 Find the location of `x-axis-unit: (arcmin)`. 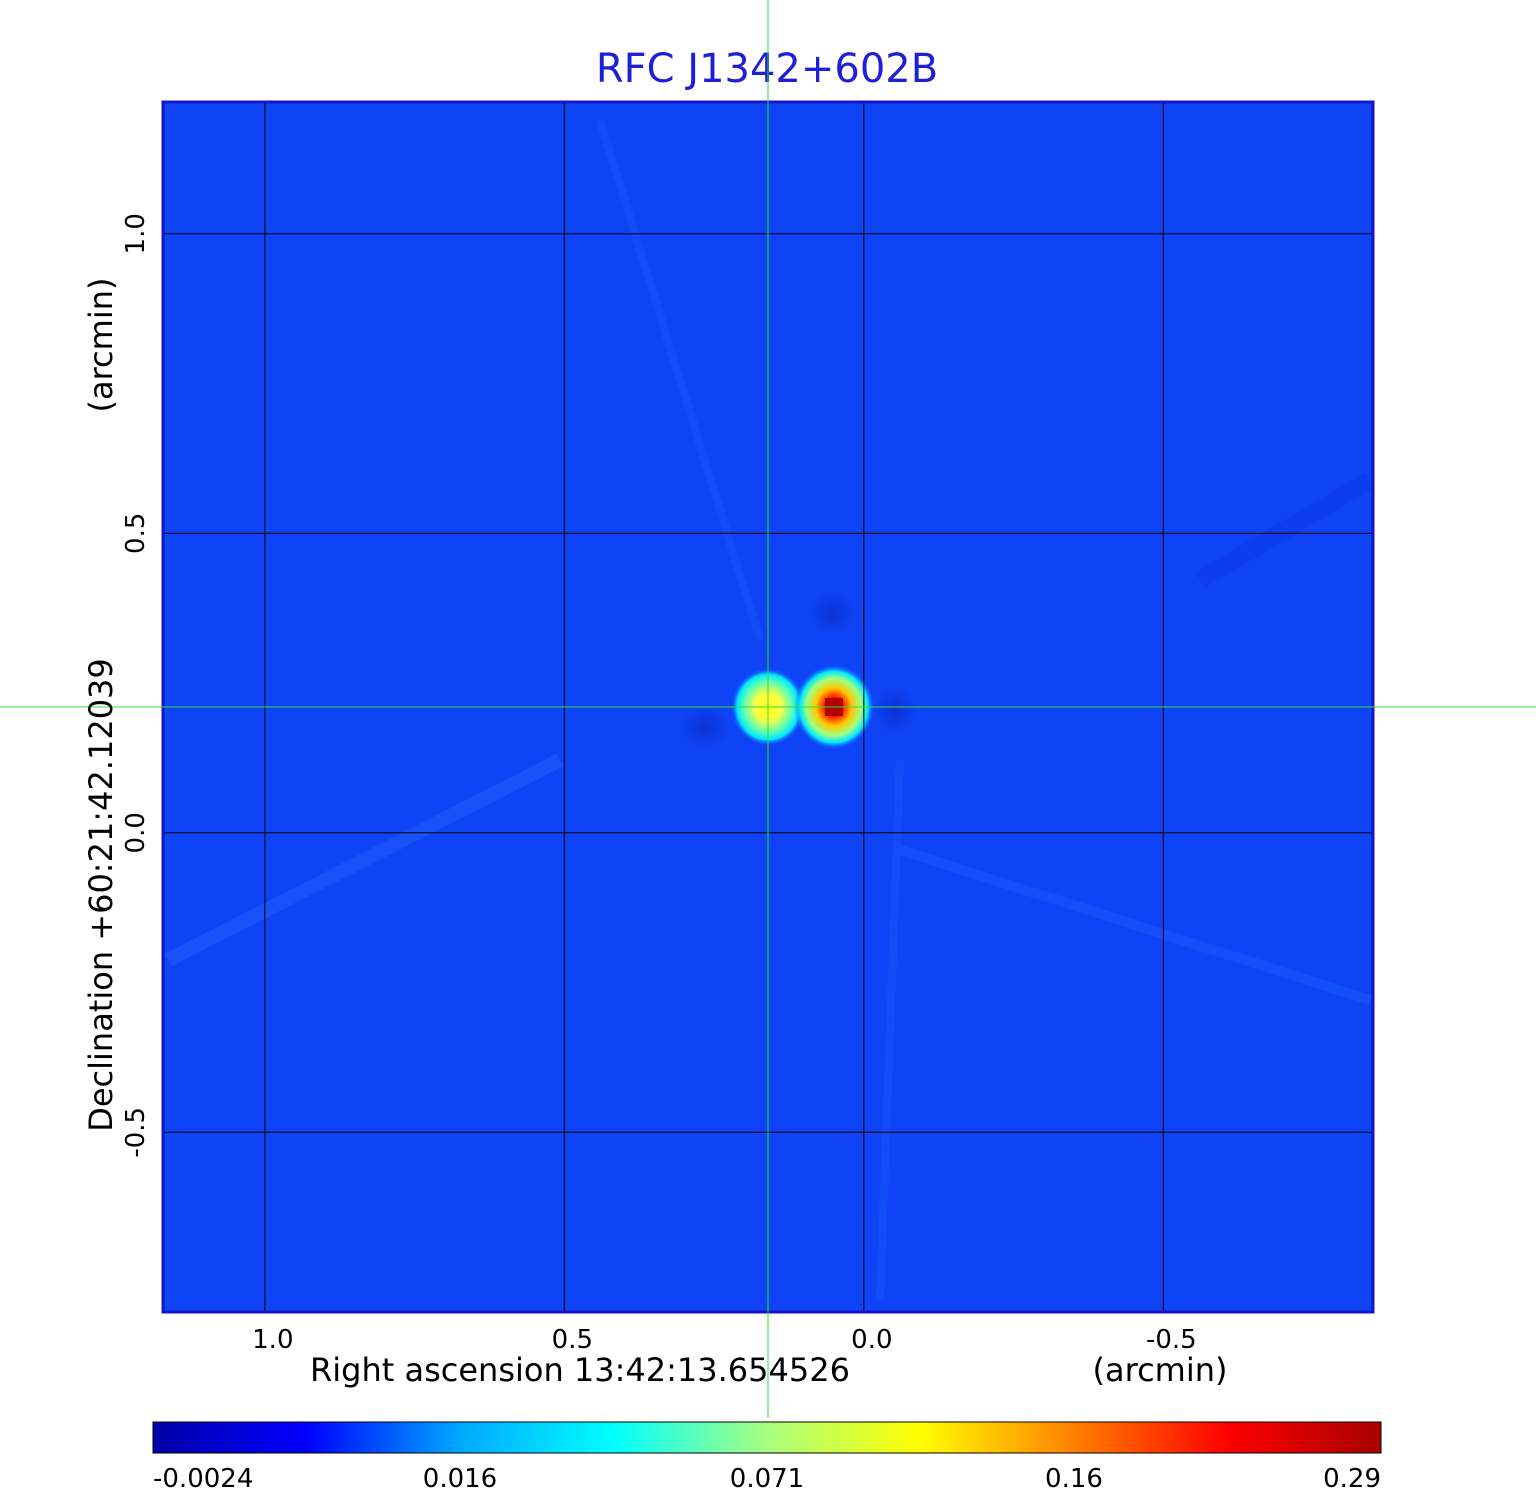

x-axis-unit: (arcmin) is located at coordinates (1160, 1370).